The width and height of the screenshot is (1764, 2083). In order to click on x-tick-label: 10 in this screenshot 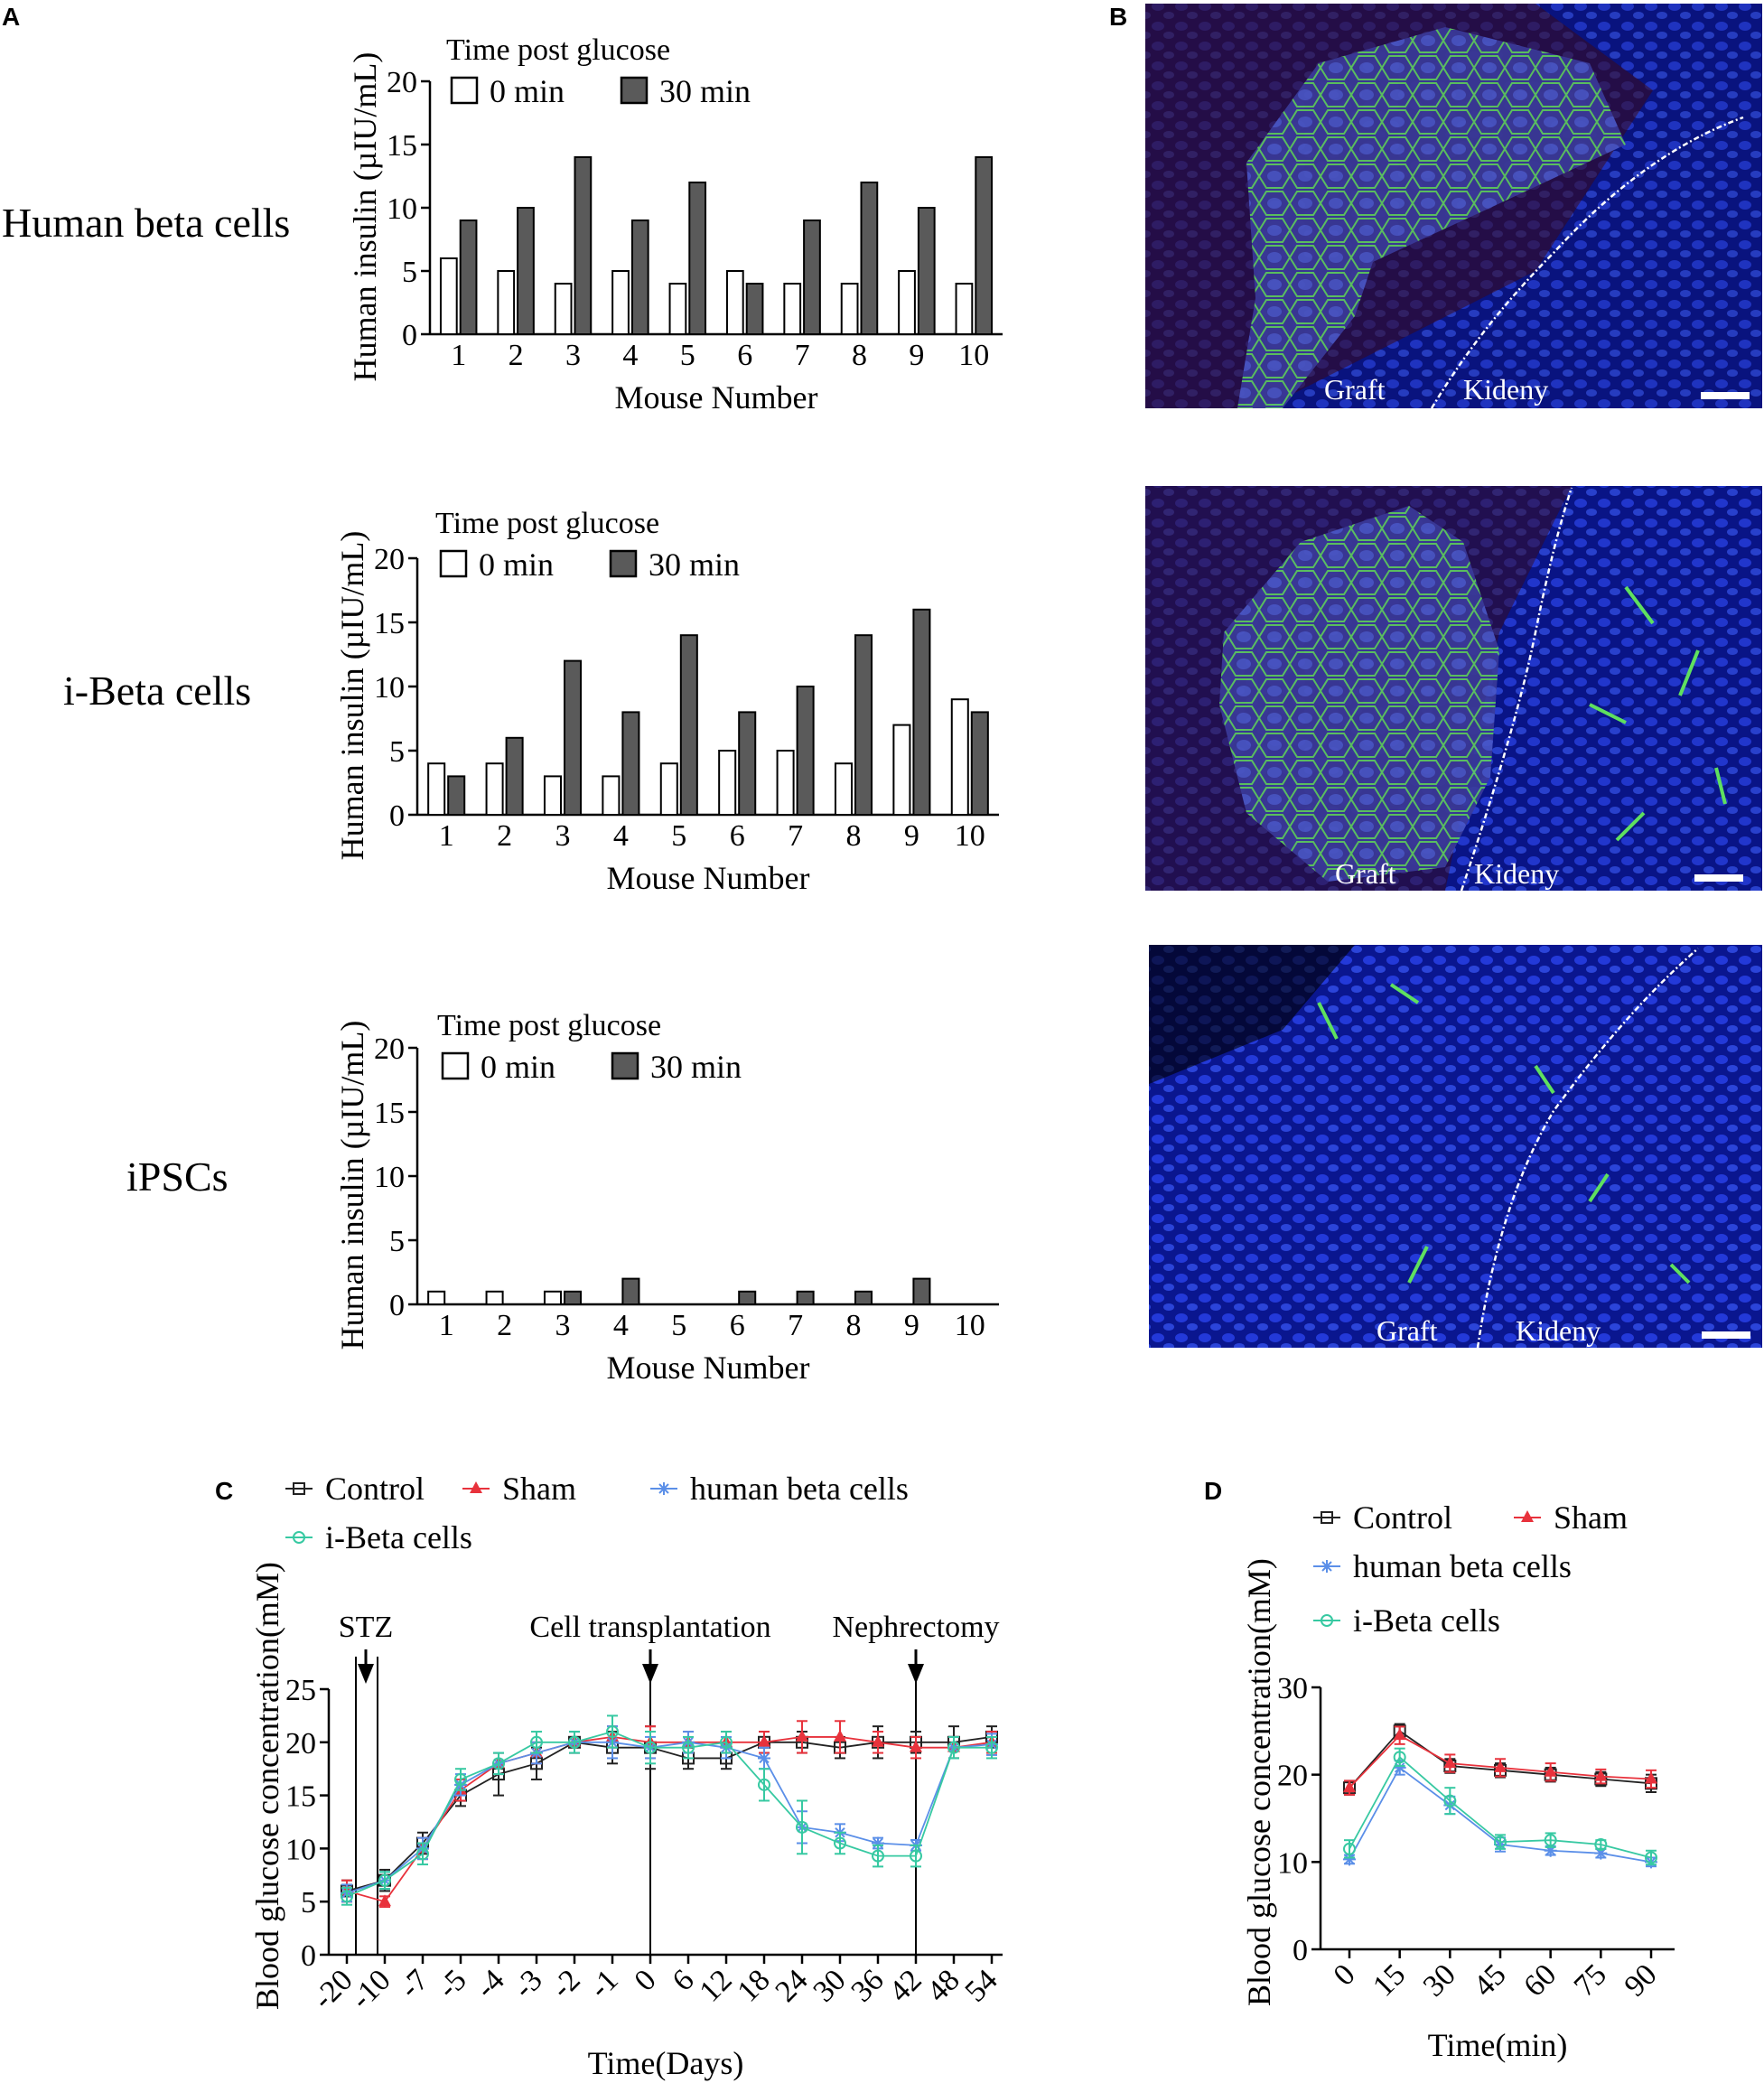, I will do `click(974, 355)`.